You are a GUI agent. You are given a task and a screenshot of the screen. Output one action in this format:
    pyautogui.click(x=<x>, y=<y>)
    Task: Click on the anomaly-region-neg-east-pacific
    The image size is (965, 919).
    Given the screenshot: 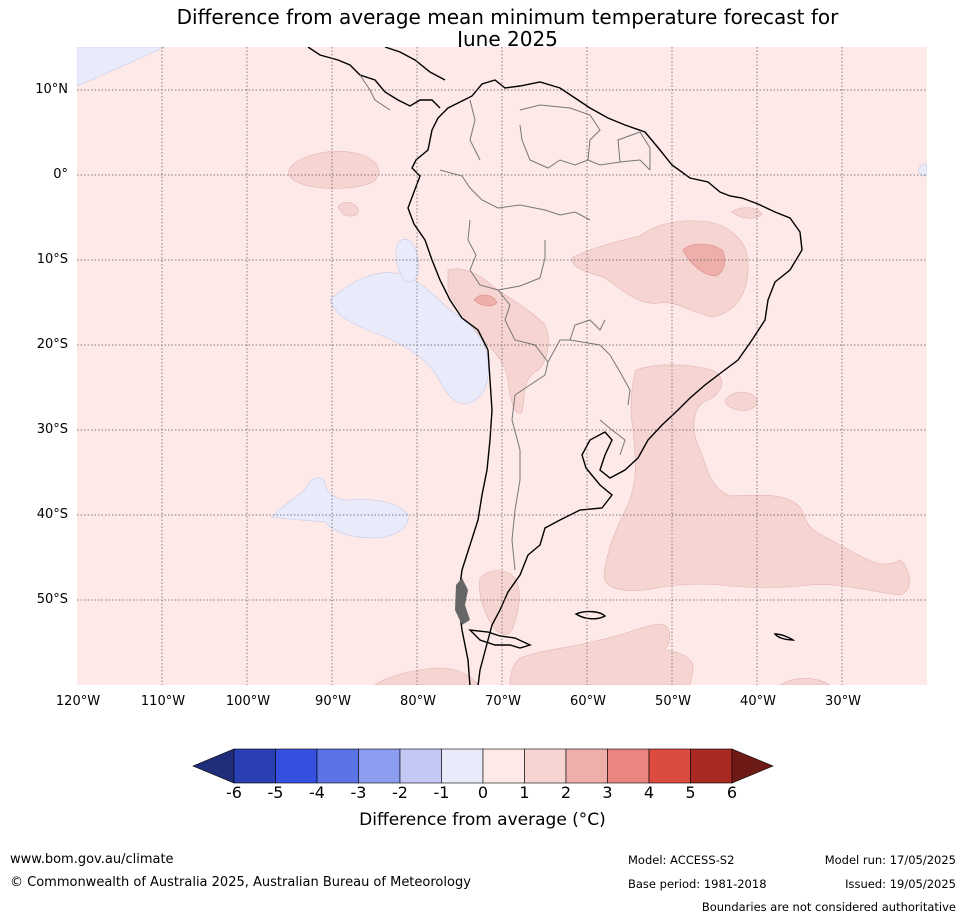 What is the action you would take?
    pyautogui.click(x=409, y=338)
    